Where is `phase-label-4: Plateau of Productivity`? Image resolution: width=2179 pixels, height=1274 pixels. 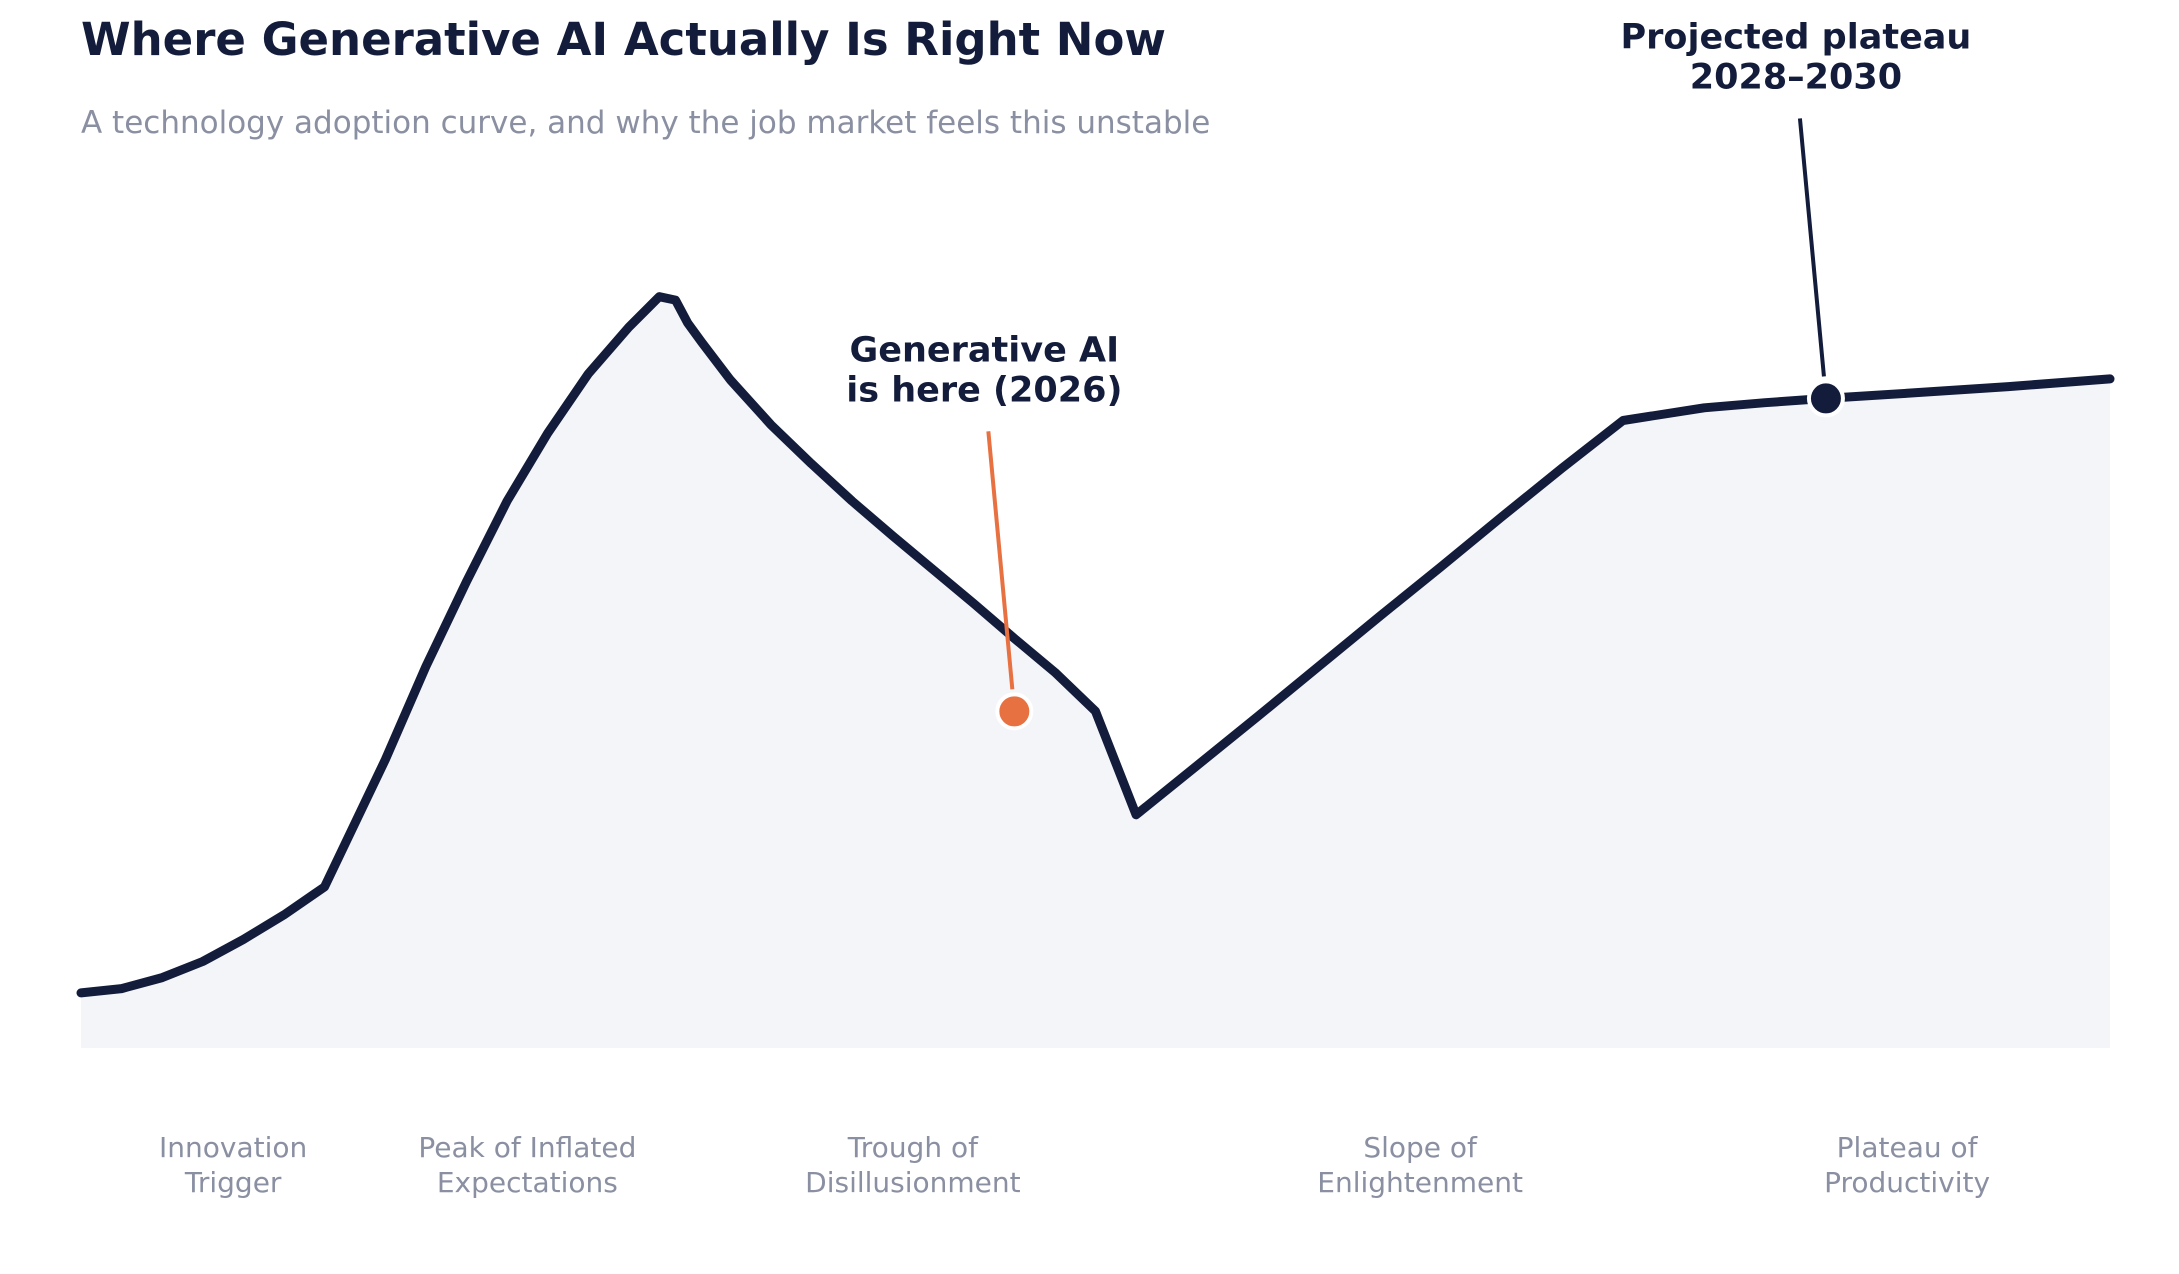 phase-label-4: Plateau of Productivity is located at coordinates (1907, 1165).